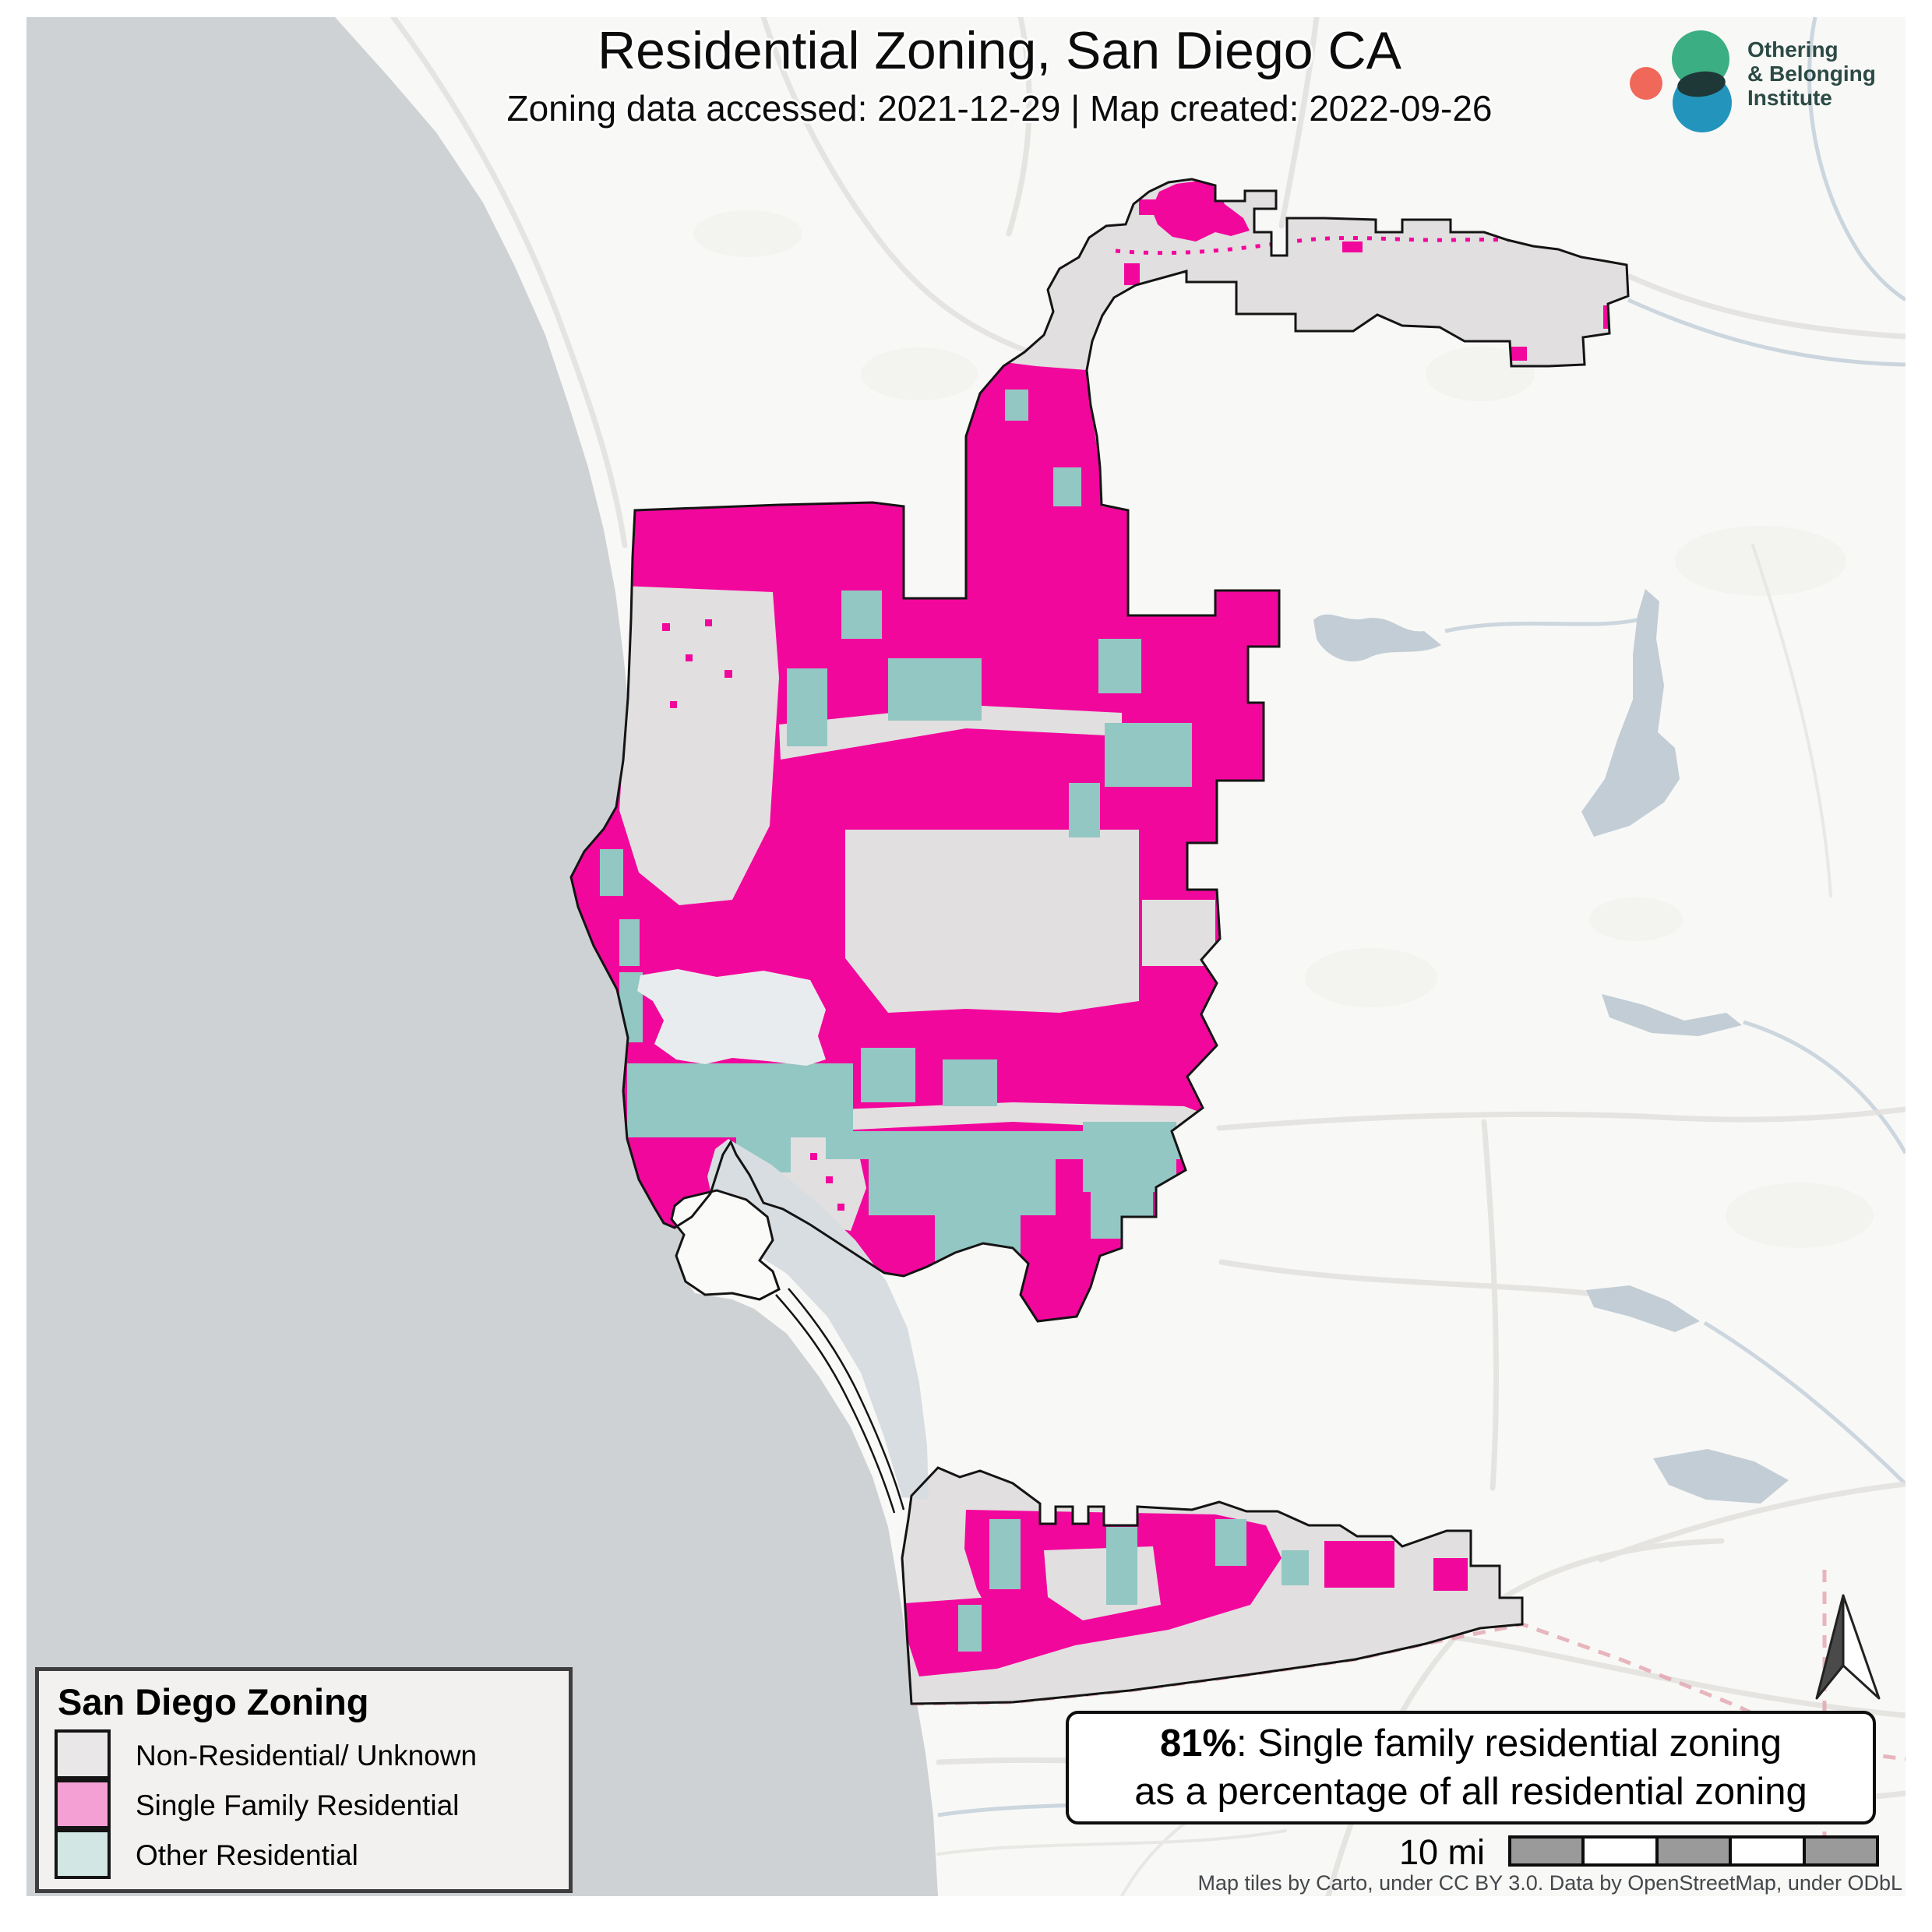  I want to click on mission-bay, so click(732, 1018).